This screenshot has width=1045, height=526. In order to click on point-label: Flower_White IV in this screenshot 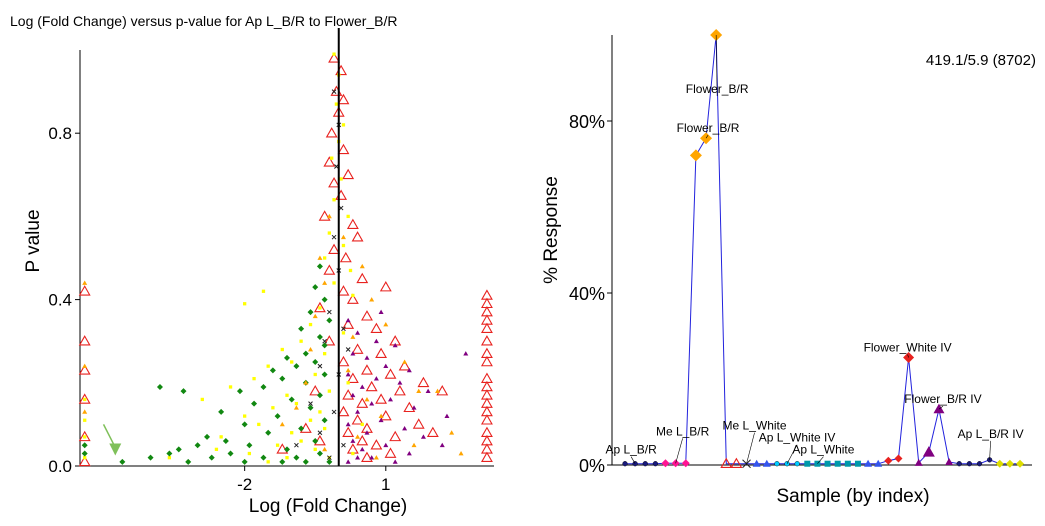, I will do `click(908, 348)`.